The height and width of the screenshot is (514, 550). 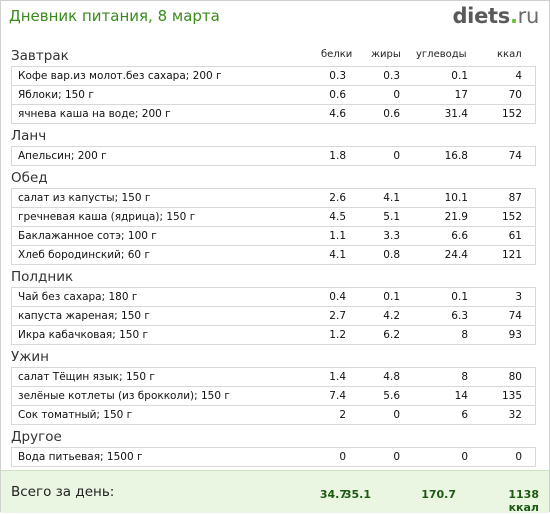 I want to click on fat-value: 0.6, so click(x=391, y=114).